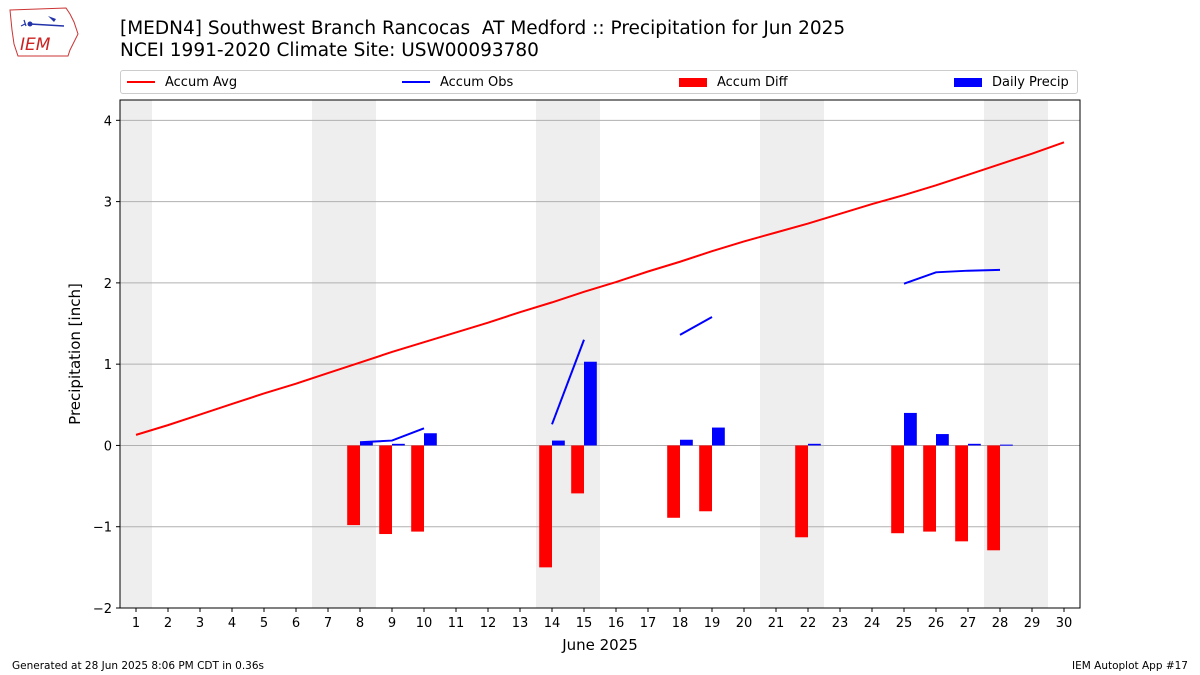 The width and height of the screenshot is (1200, 675). Describe the element at coordinates (599, 645) in the screenshot. I see `x-axis-label: June 2025` at that location.